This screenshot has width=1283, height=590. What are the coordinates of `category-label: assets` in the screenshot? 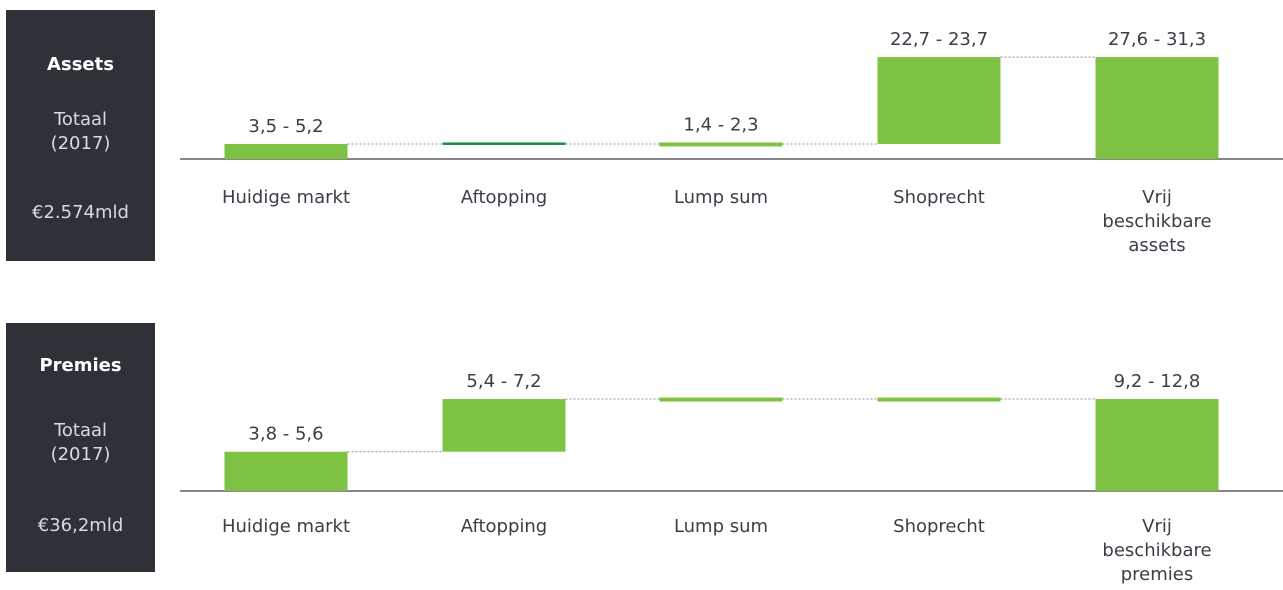 It's located at (1156, 245).